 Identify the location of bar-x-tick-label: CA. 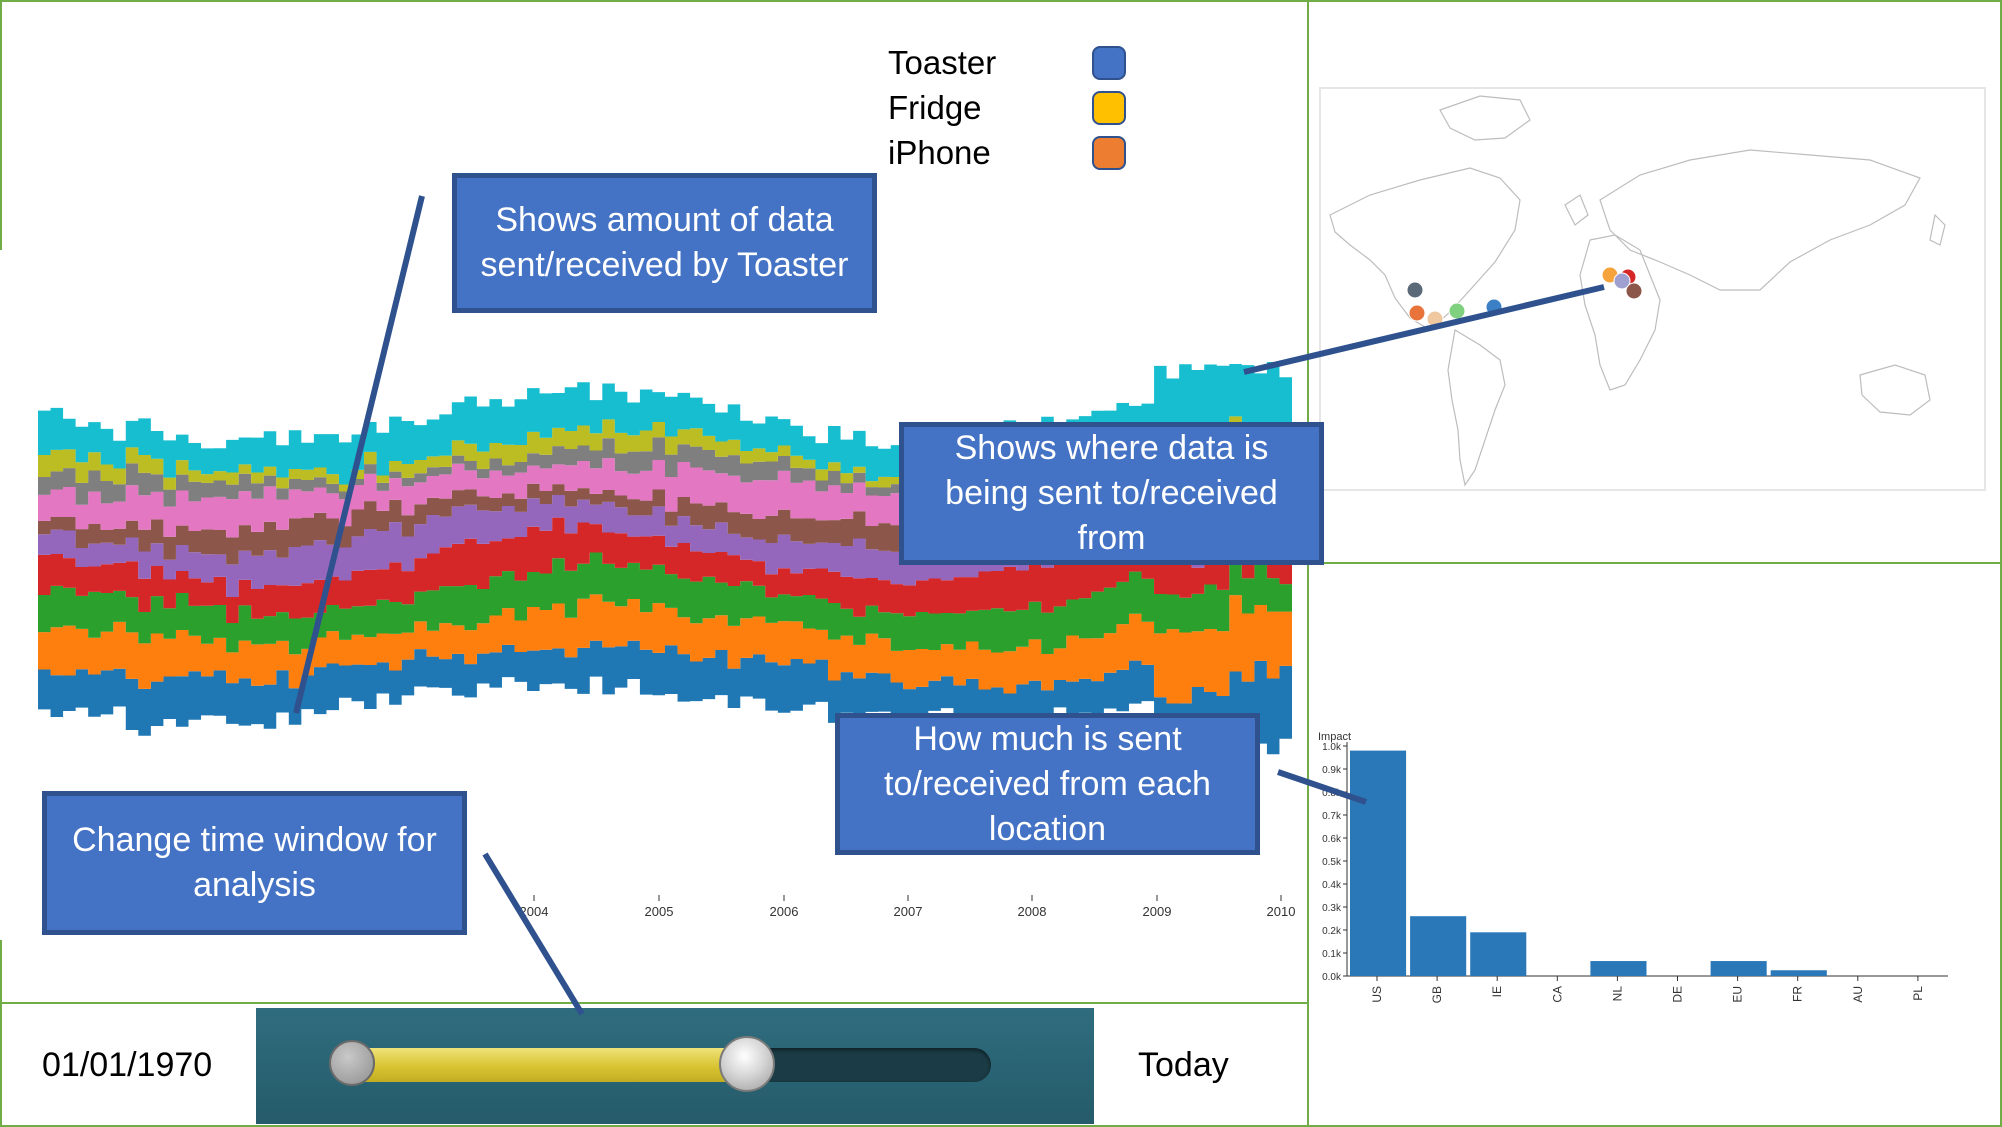
(1557, 994).